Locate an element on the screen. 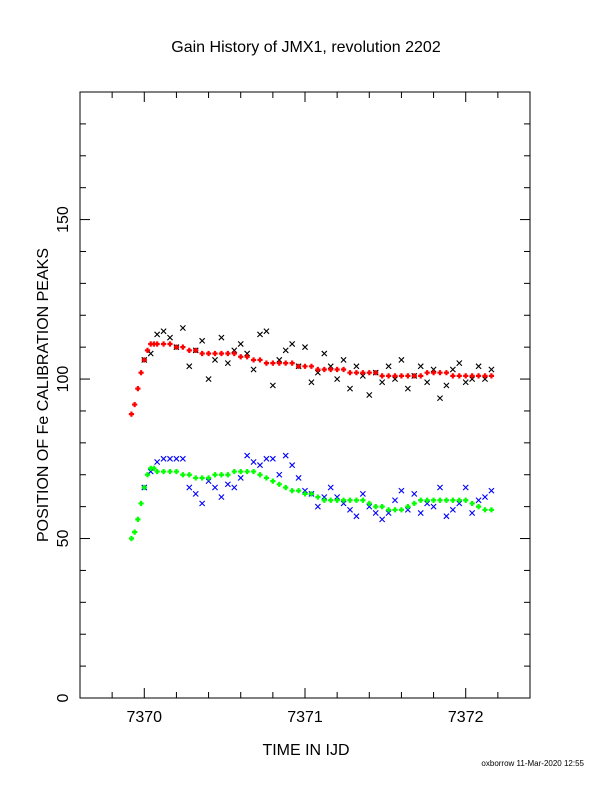  y-axis-label: POSITION OF Fe CALIBRATION PEAKS is located at coordinates (43, 395).